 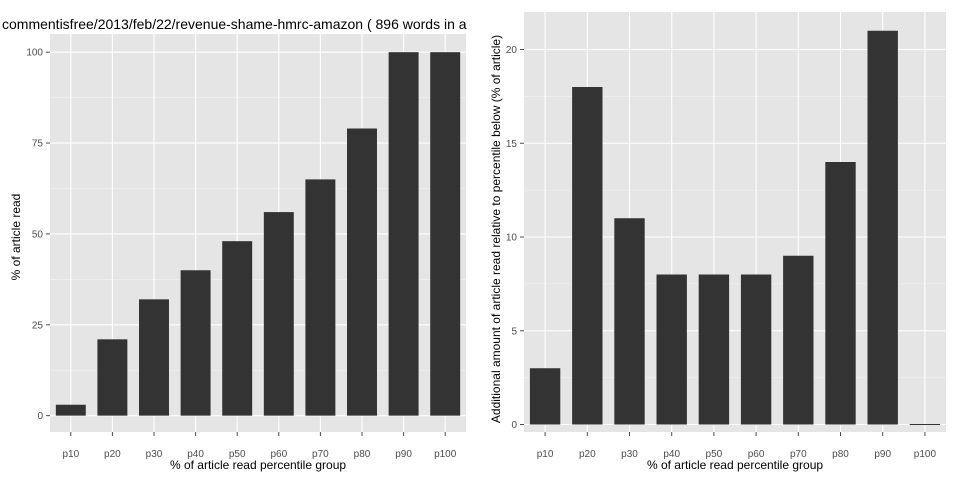 I want to click on right-y-ticks: 0 5 10 15 20, so click(x=515, y=238).